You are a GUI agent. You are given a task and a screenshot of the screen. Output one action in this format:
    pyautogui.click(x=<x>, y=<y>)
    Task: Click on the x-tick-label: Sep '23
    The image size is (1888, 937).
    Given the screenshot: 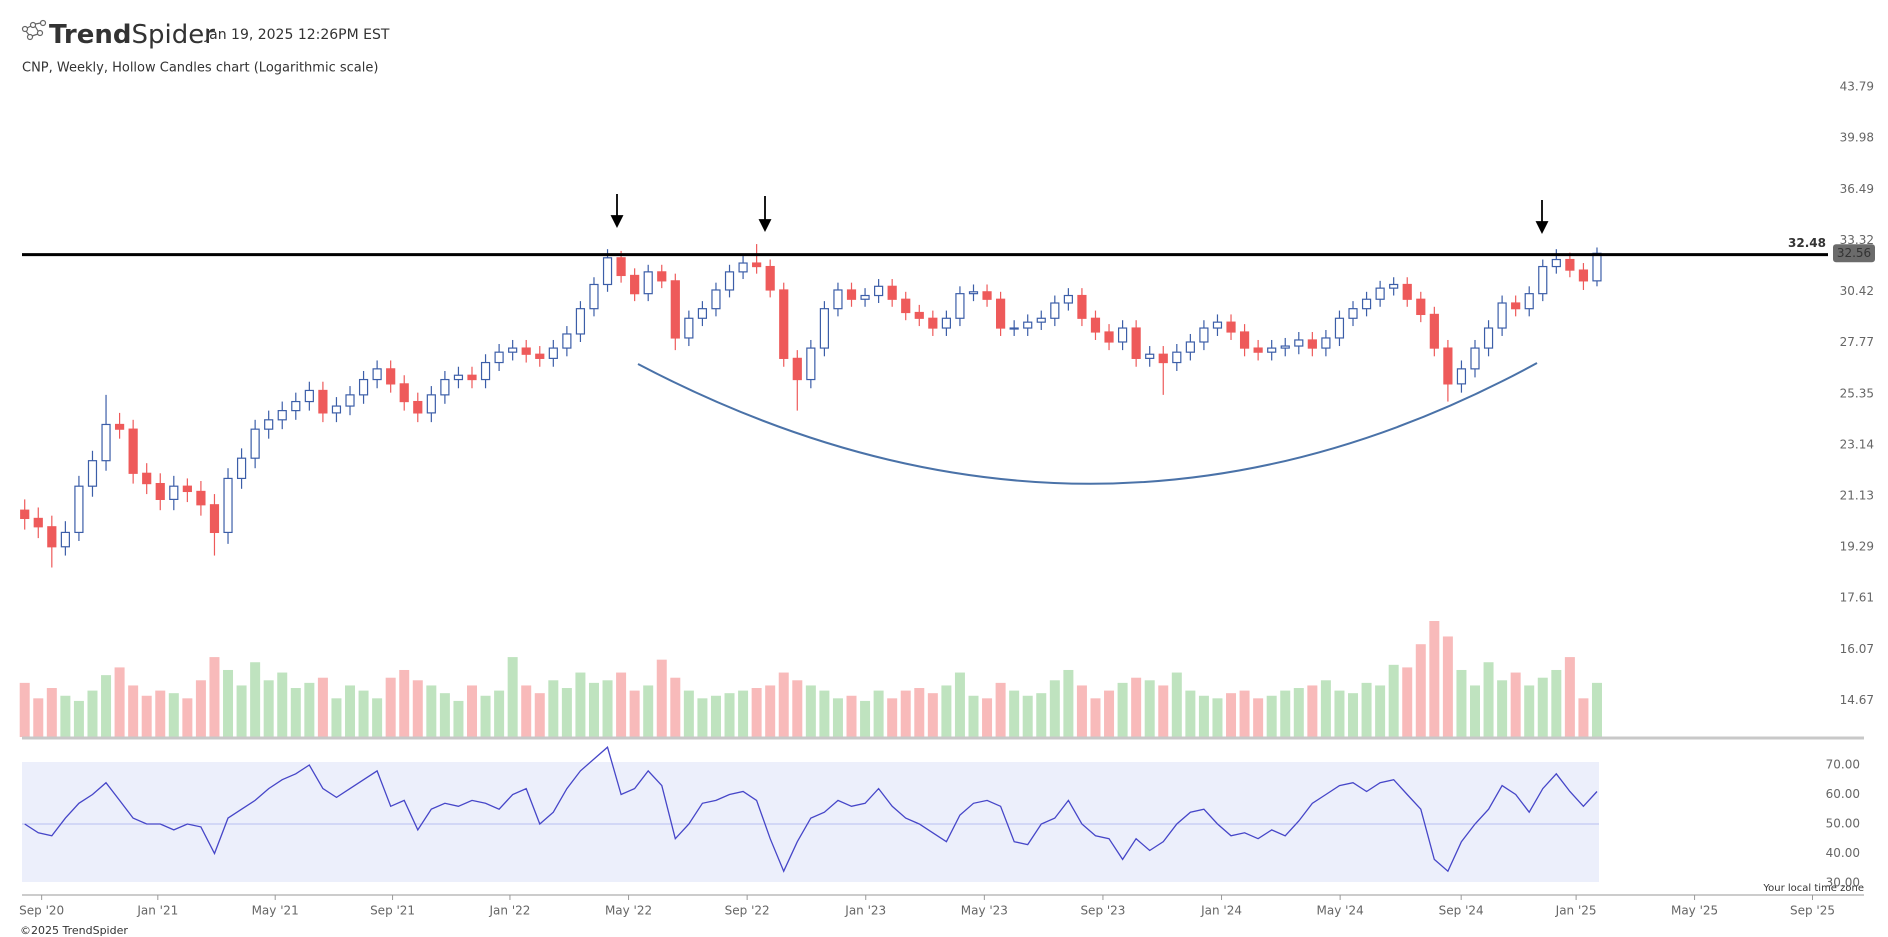 What is the action you would take?
    pyautogui.click(x=1102, y=911)
    